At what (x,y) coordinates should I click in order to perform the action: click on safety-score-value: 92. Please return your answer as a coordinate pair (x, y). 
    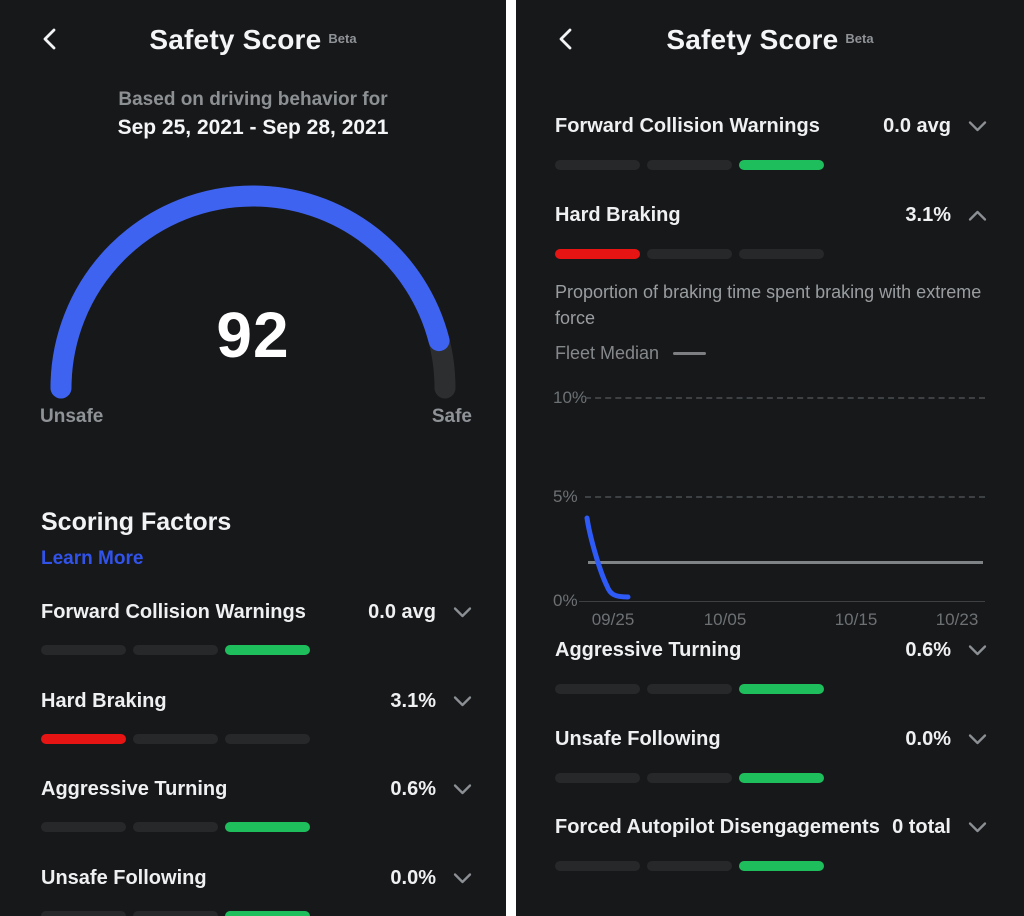
    Looking at the image, I should click on (253, 335).